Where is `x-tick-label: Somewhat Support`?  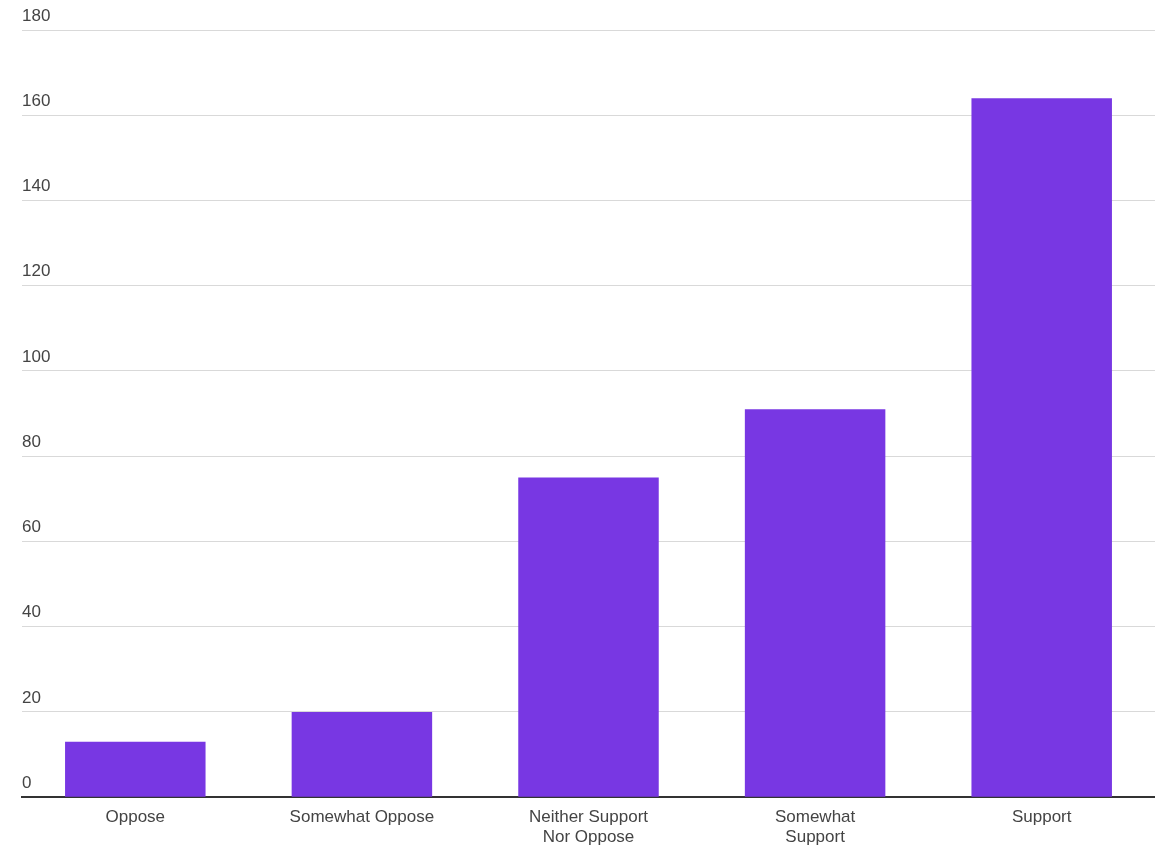 x-tick-label: Somewhat Support is located at coordinates (815, 827).